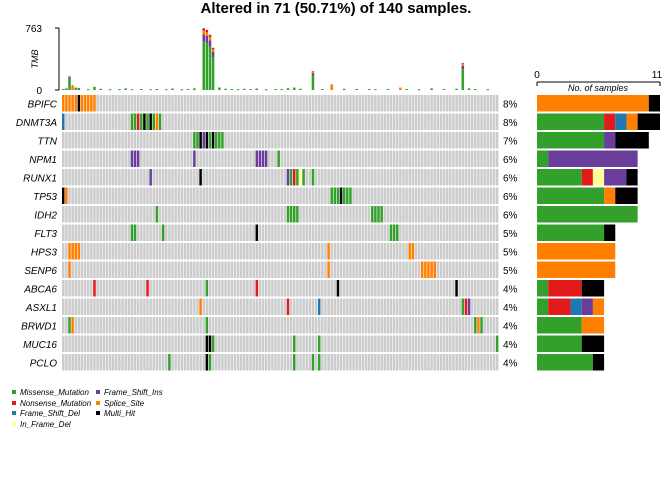  What do you see at coordinates (14, 424) in the screenshot?
I see `legend-swatch` at bounding box center [14, 424].